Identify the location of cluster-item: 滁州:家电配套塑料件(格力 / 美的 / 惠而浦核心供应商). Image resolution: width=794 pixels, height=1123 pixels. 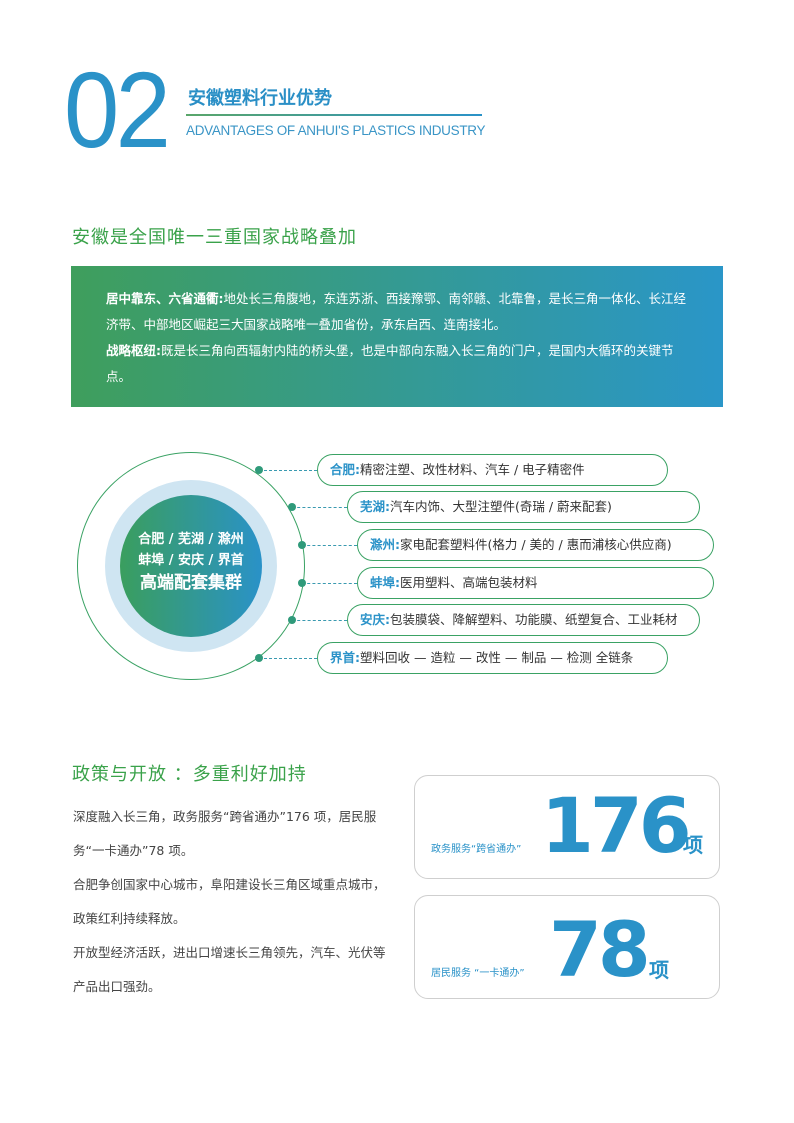
(535, 545).